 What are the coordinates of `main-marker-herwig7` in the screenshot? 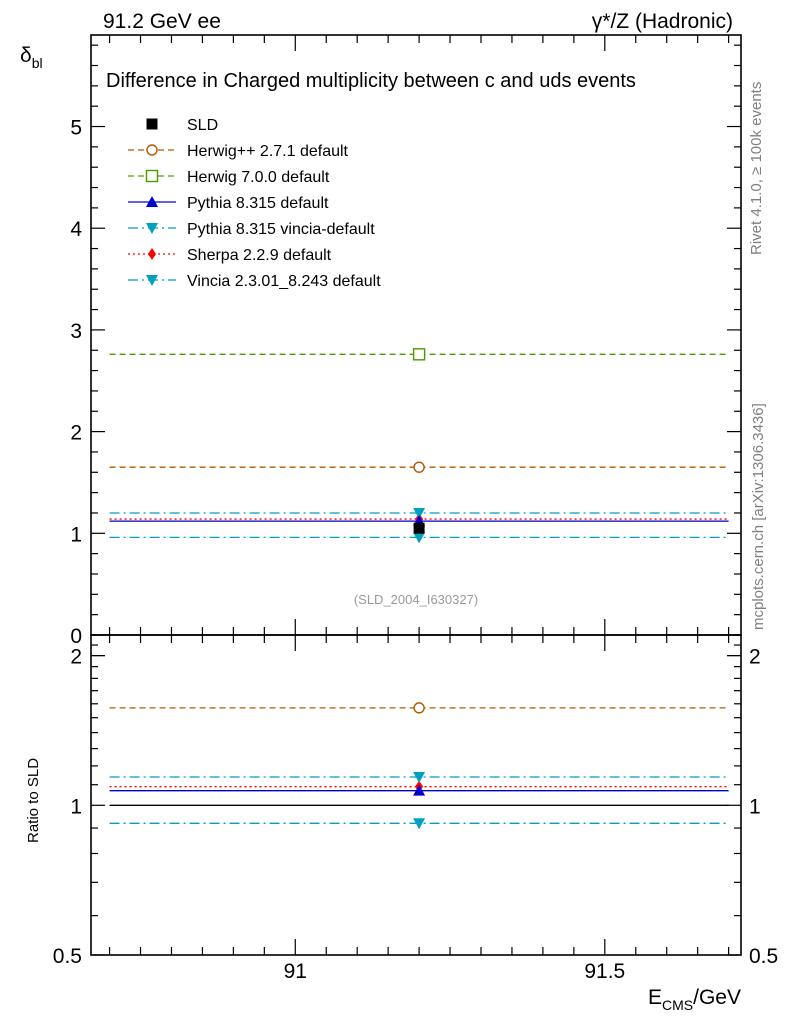 It's located at (419, 354).